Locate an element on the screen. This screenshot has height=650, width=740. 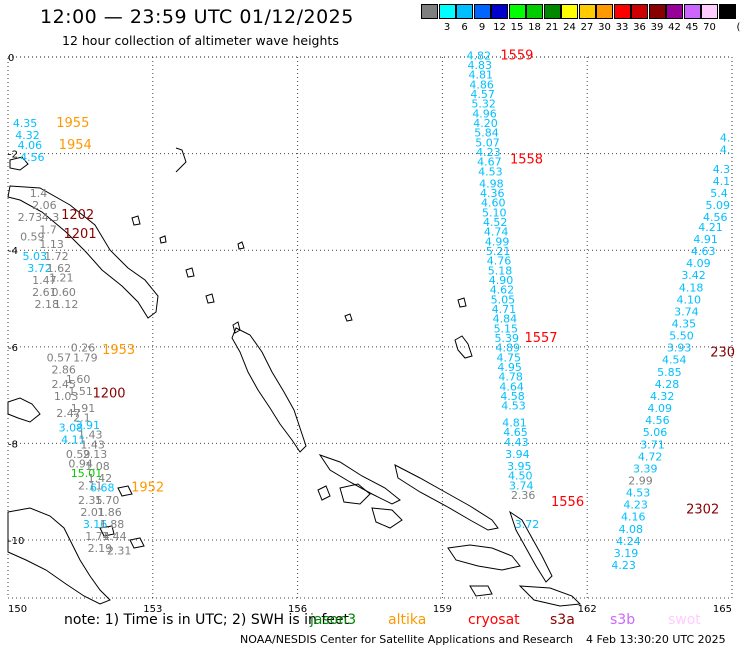
wave-height-label: 4.64 is located at coordinates (511, 386).